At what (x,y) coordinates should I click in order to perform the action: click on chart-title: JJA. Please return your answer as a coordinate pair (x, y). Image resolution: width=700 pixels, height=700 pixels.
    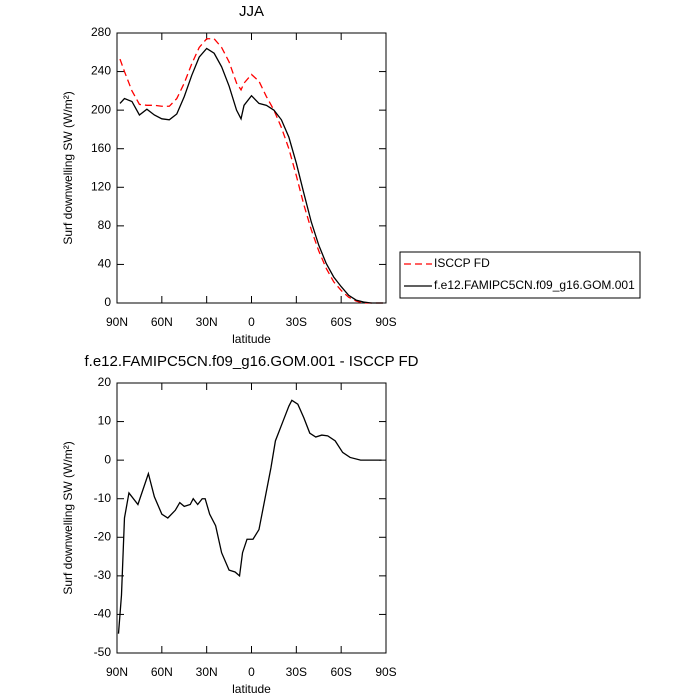
    Looking at the image, I should click on (251, 11).